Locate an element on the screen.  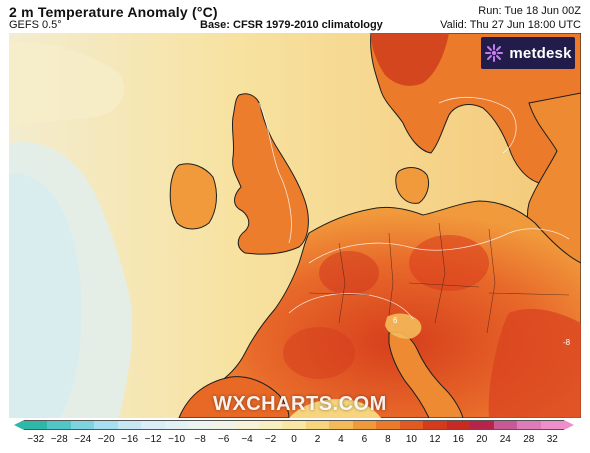
metdesk-logo-text: metdesk is located at coordinates (540, 53).